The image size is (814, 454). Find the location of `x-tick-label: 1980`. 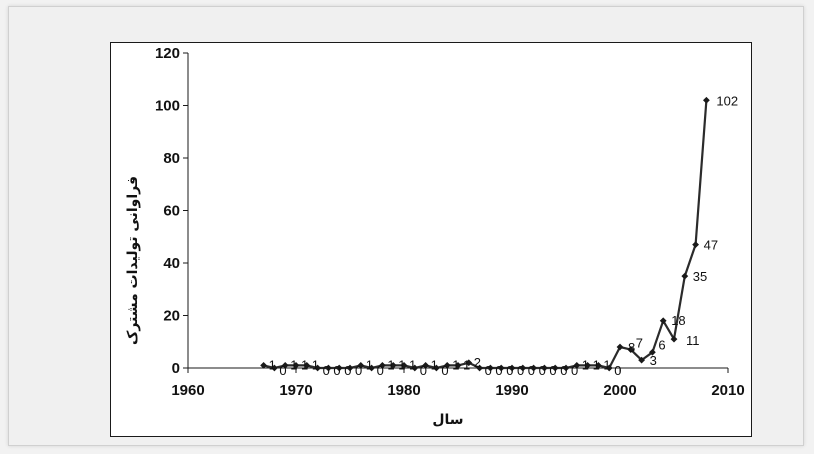

x-tick-label: 1980 is located at coordinates (403, 390).